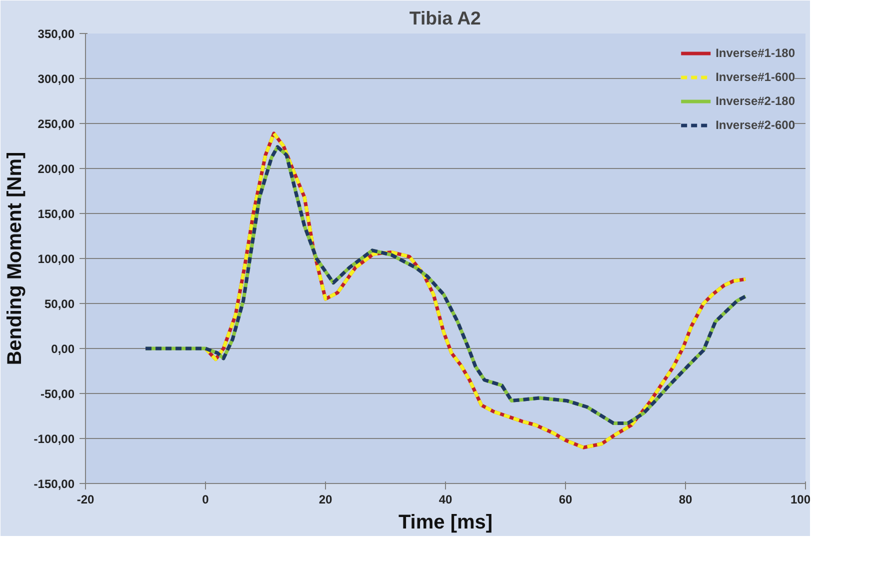  I want to click on y-tick-label: -150,00, so click(54, 484).